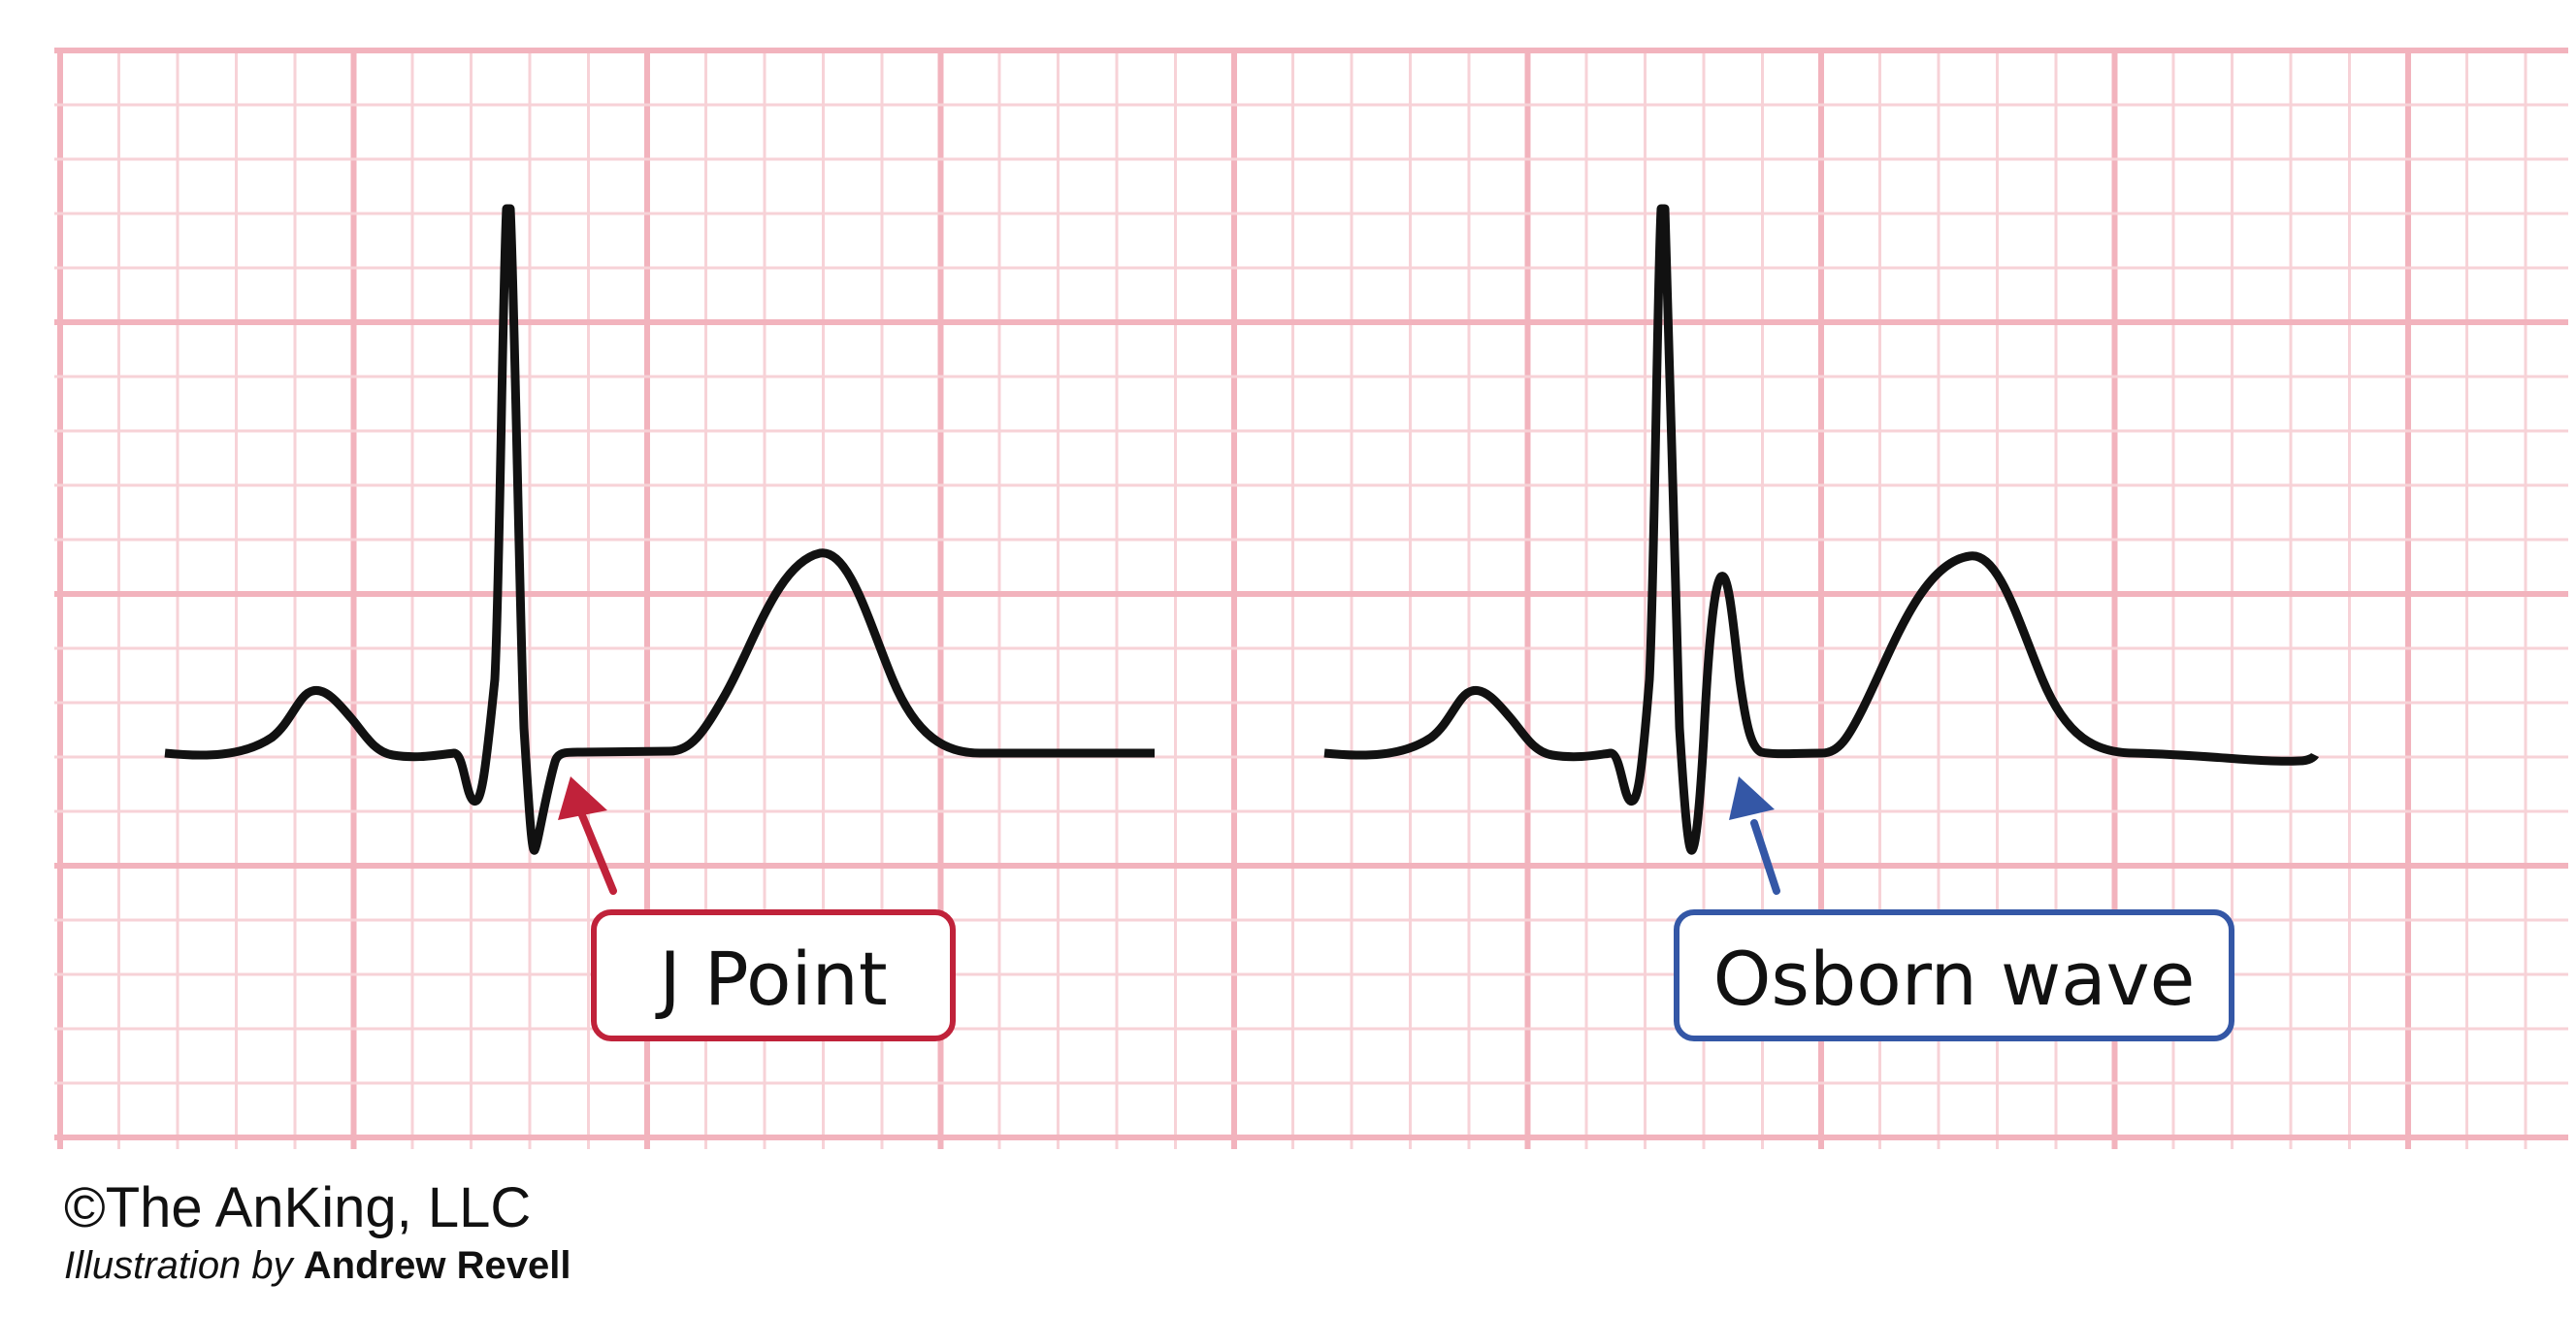 This screenshot has width=2576, height=1317. What do you see at coordinates (1765, 857) in the screenshot?
I see `osborn-wave-arrow-shaft` at bounding box center [1765, 857].